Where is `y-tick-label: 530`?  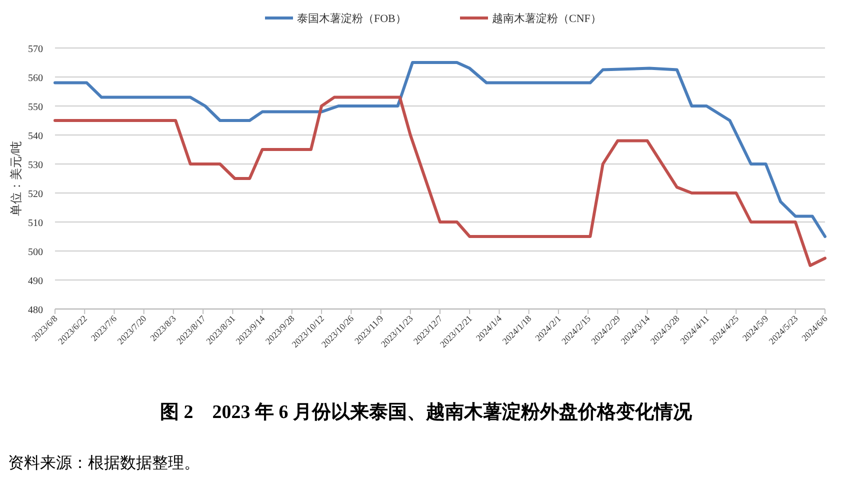
y-tick-label: 530 is located at coordinates (35, 165).